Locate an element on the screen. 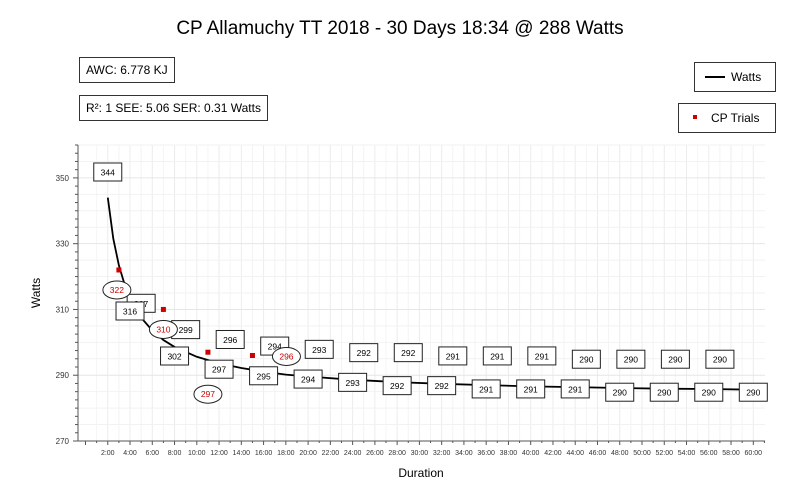 The width and height of the screenshot is (800, 500). value-label: 296 is located at coordinates (230, 340).